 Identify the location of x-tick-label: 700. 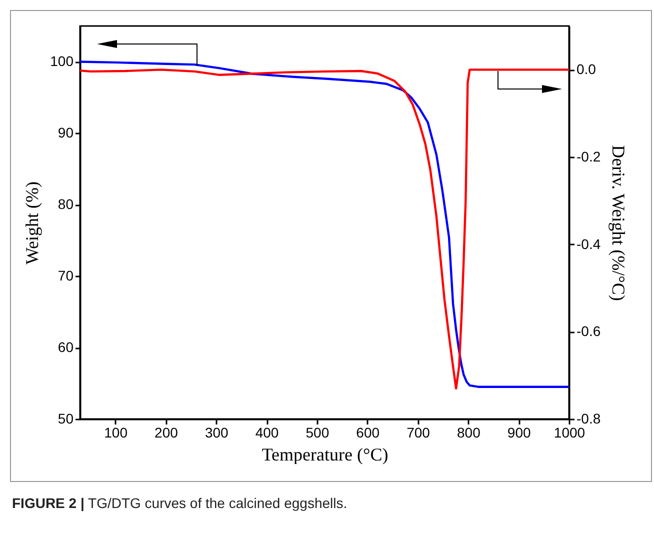
(418, 432).